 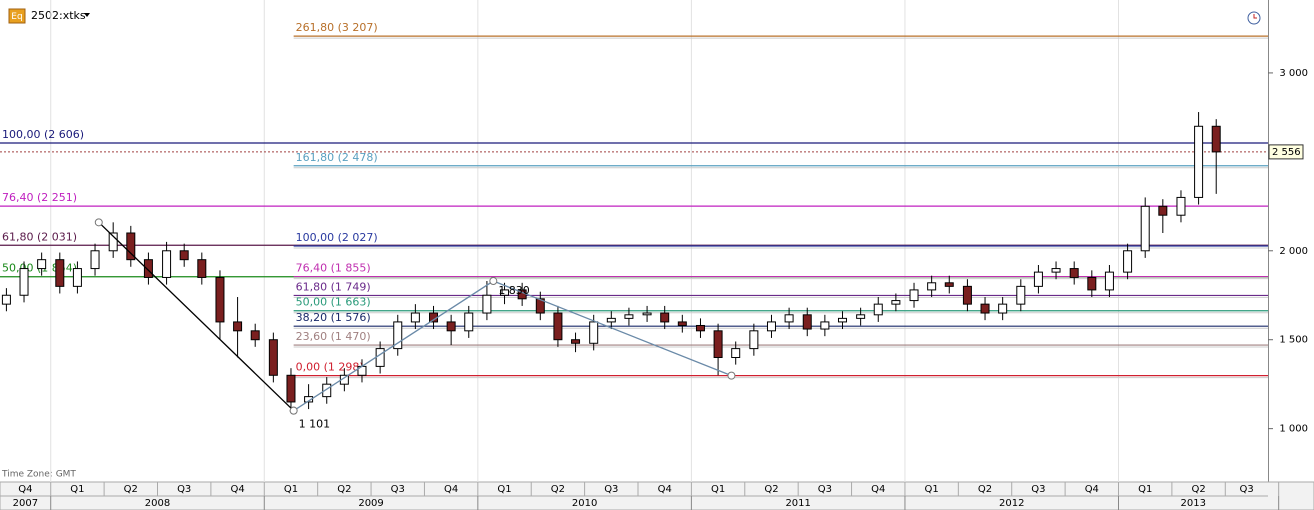 I want to click on year-label: 2013, so click(x=1193, y=503).